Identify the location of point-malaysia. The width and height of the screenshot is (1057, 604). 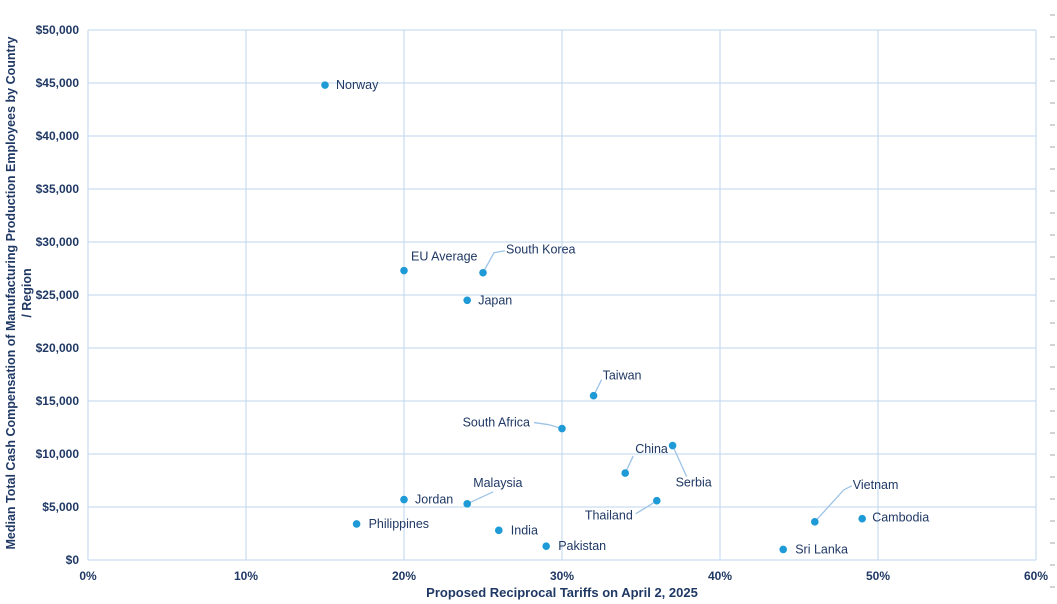
(467, 504).